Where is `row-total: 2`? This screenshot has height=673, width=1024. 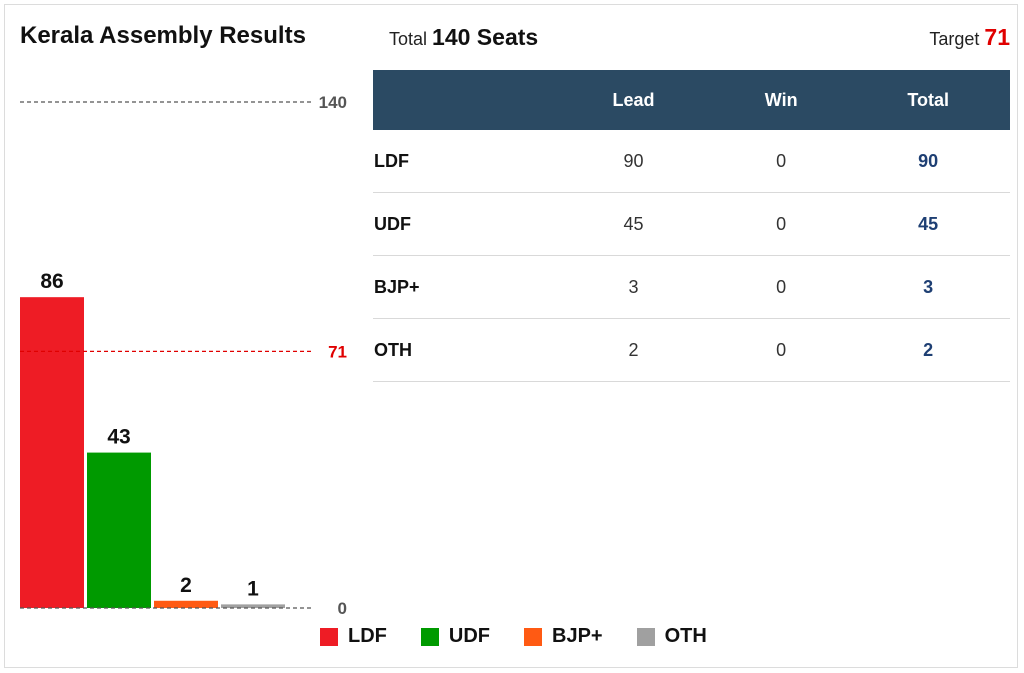
row-total: 2 is located at coordinates (928, 350).